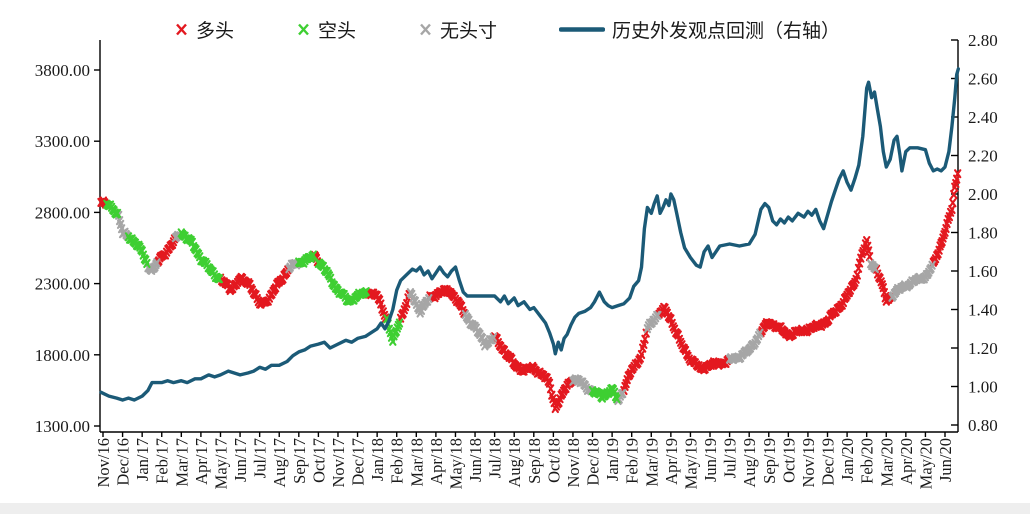  Describe the element at coordinates (593, 462) in the screenshot. I see `x-tick-label: Dec/18` at that location.